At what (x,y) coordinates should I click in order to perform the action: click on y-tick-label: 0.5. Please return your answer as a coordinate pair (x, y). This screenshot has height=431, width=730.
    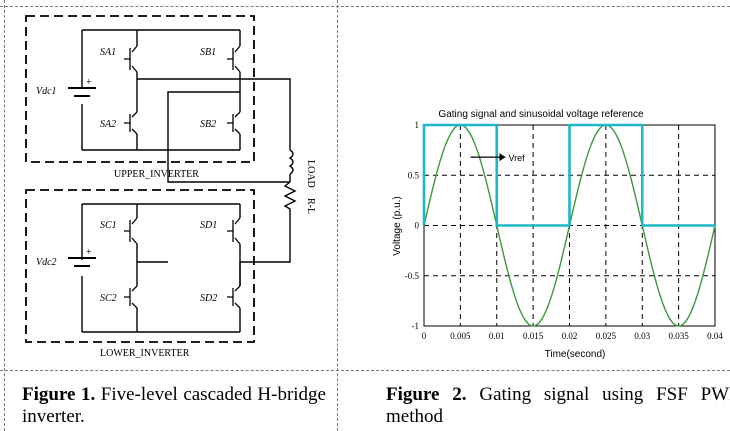
    Looking at the image, I should click on (414, 175).